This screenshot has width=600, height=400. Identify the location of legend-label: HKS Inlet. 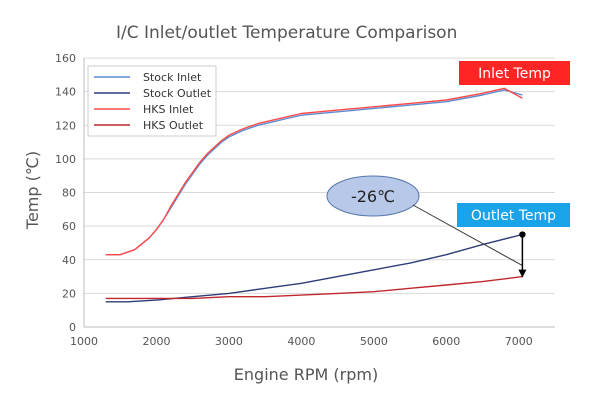
(168, 109).